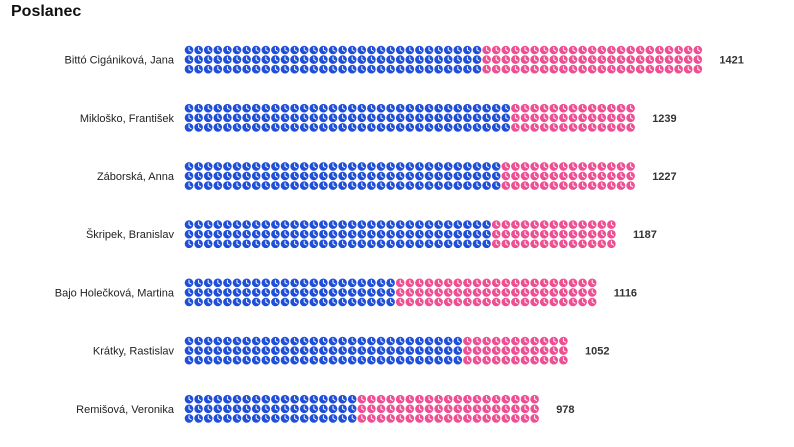  Describe the element at coordinates (46, 11) in the screenshot. I see `chart-title: Poslanec` at that location.